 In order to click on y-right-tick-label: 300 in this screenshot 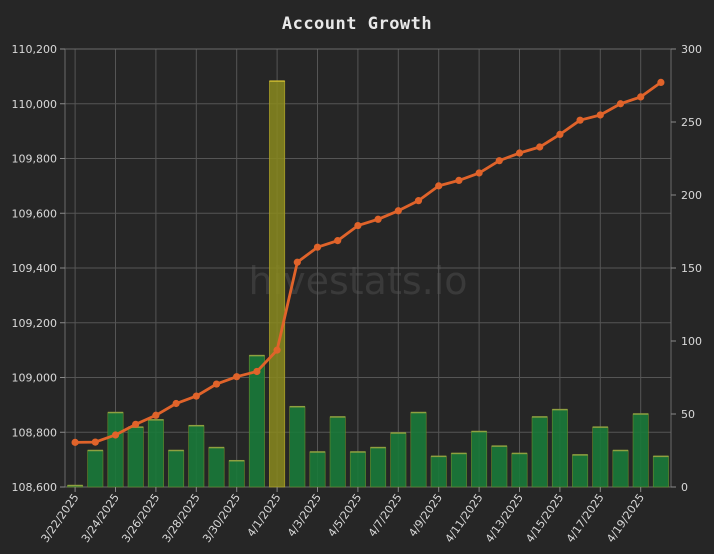, I will do `click(691, 49)`.